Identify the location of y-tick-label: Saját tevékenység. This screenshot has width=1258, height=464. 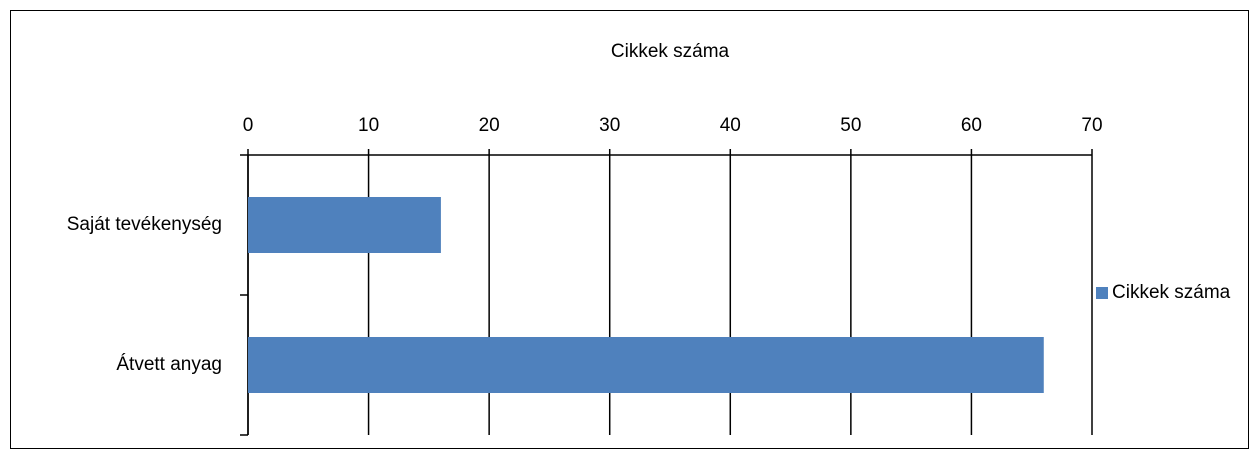
(144, 224).